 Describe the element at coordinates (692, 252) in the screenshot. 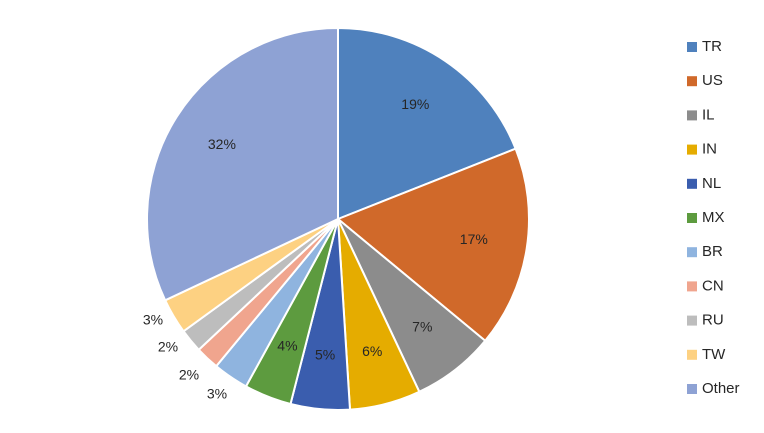

I see `legend-swatch-br` at that location.